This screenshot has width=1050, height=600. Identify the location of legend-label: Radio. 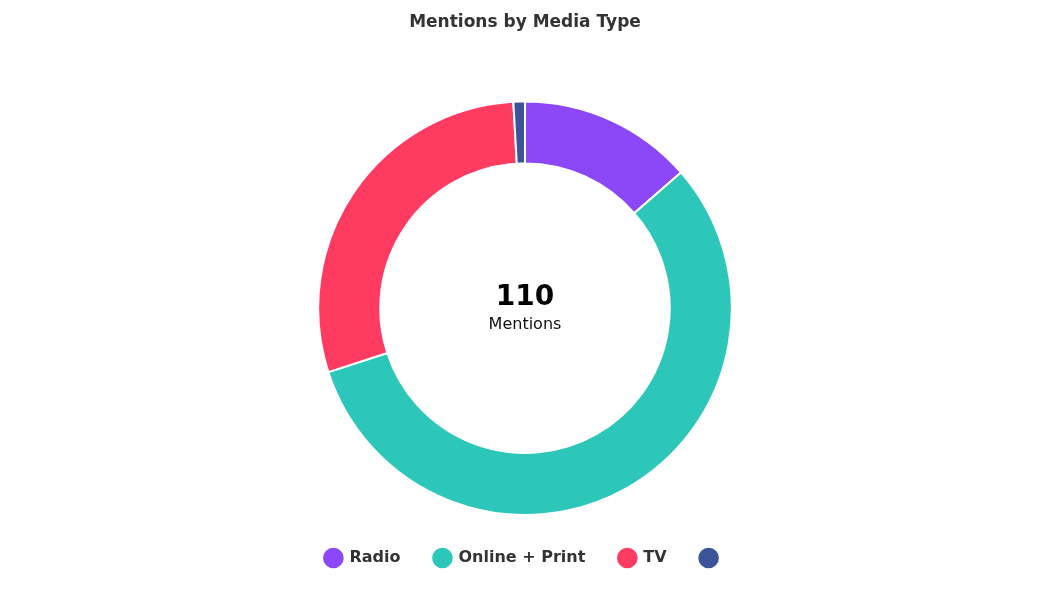
(375, 557).